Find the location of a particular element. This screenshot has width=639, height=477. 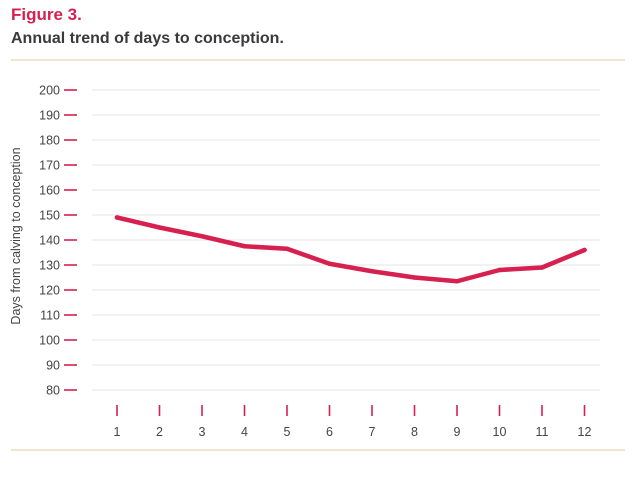

series-line is located at coordinates (350, 249).